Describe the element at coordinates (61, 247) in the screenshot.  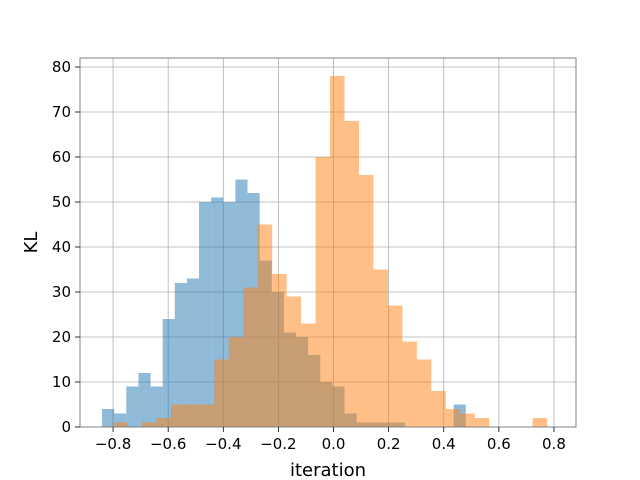
I see `y-tick-label-4: 40` at that location.